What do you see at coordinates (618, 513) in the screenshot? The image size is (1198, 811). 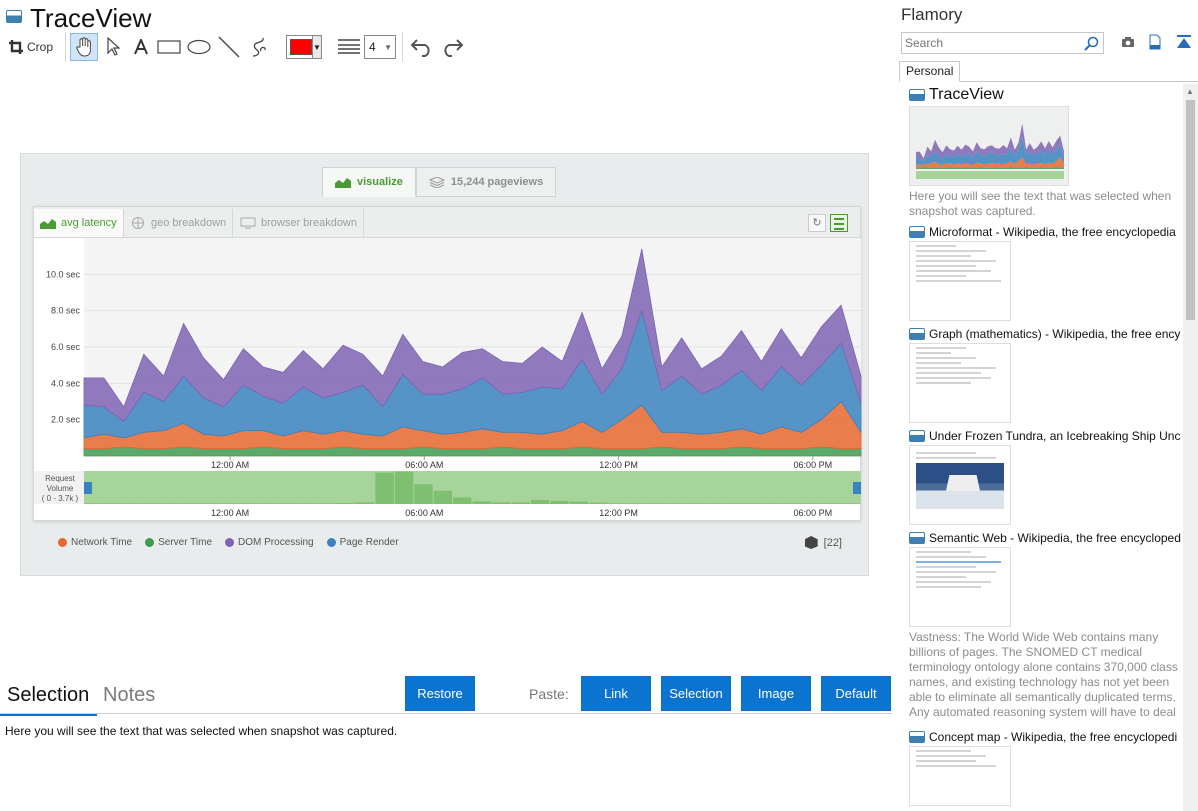 I see `x-tick-label: 12:00 PM` at bounding box center [618, 513].